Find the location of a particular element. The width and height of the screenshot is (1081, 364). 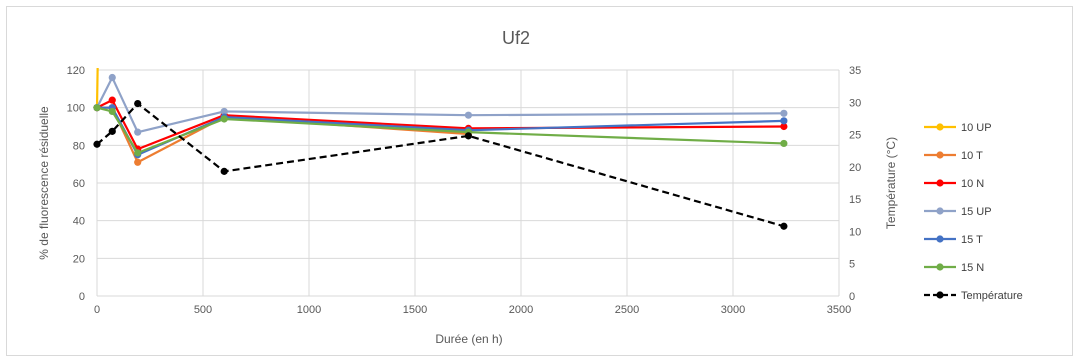

legend: 10 UP 10 T 10 N 15 UP 15 T 15 N Température is located at coordinates (973, 212).